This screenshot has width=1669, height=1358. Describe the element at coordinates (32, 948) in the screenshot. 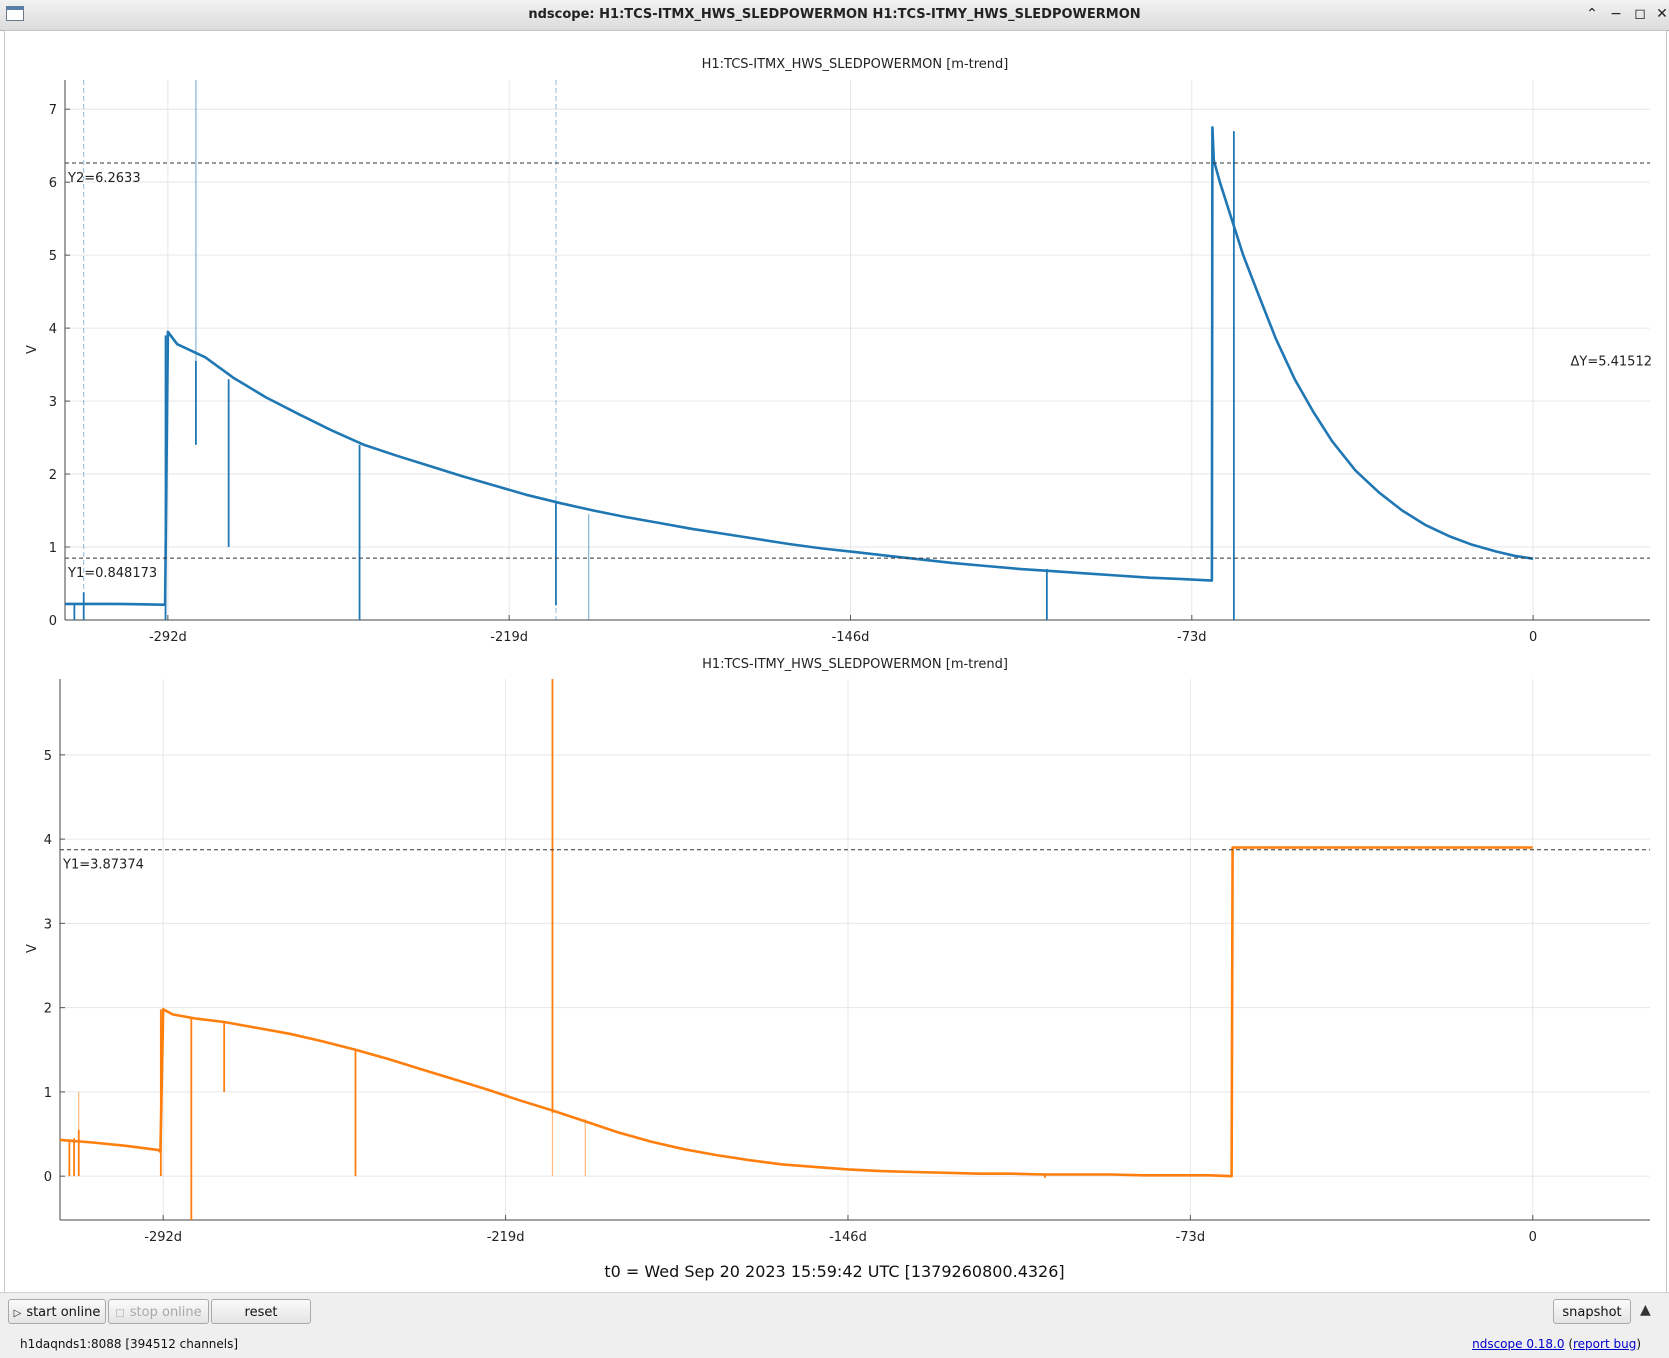

I see `plot-2-y-axis-label: V` at that location.